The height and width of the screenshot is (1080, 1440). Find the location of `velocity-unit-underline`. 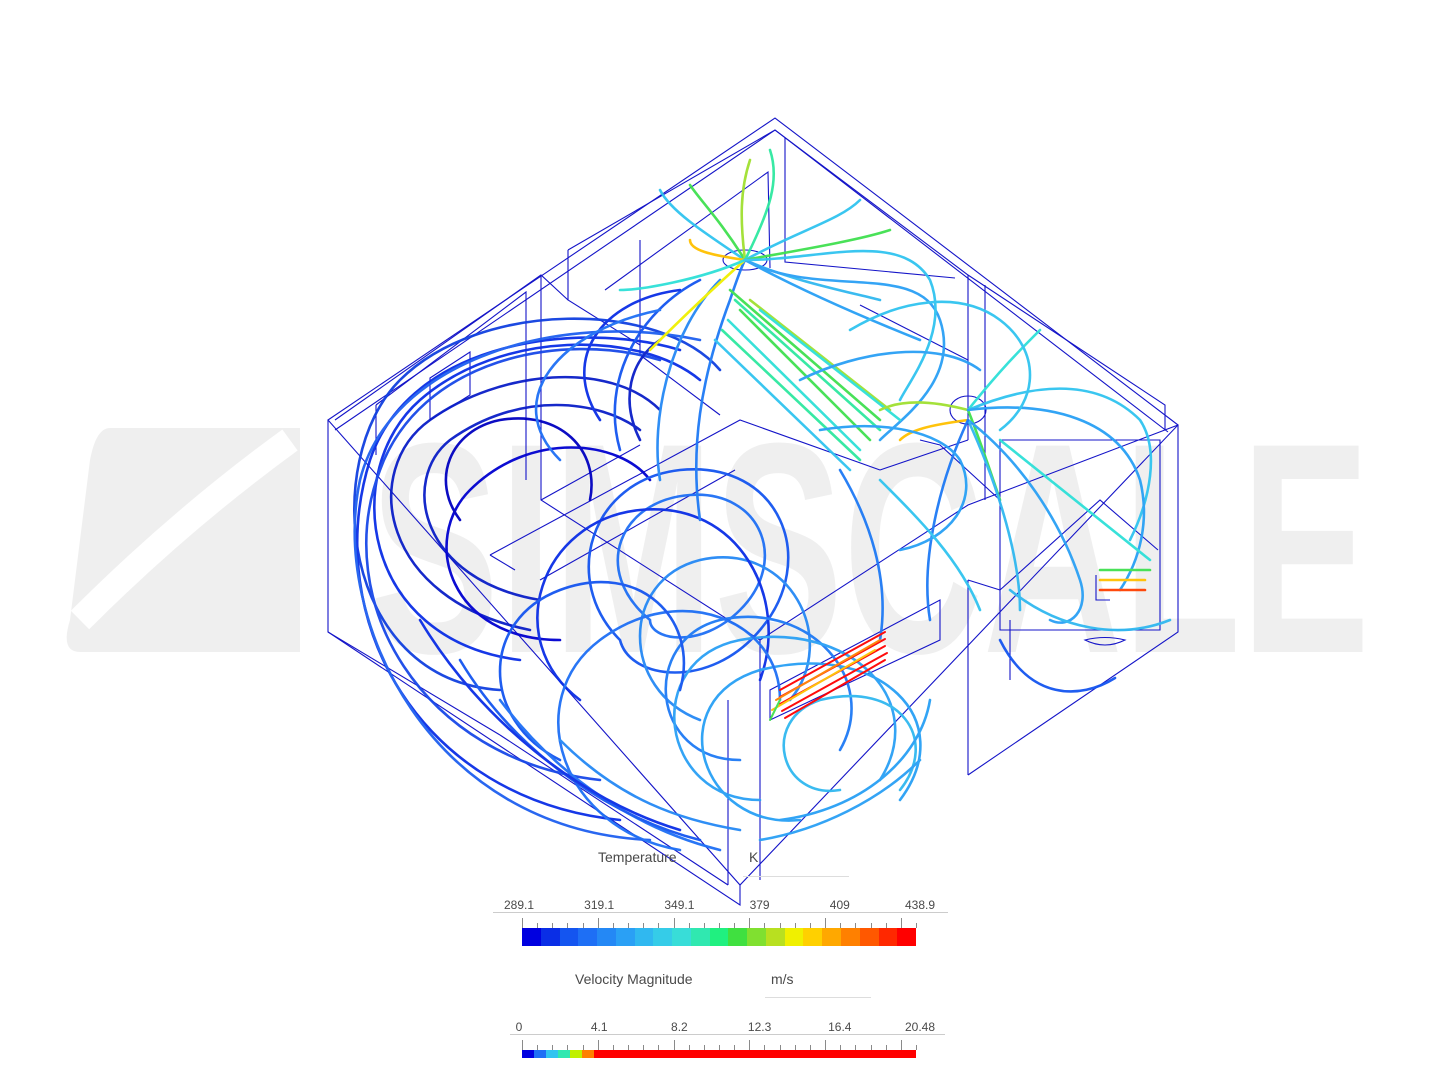

velocity-unit-underline is located at coordinates (818, 997).